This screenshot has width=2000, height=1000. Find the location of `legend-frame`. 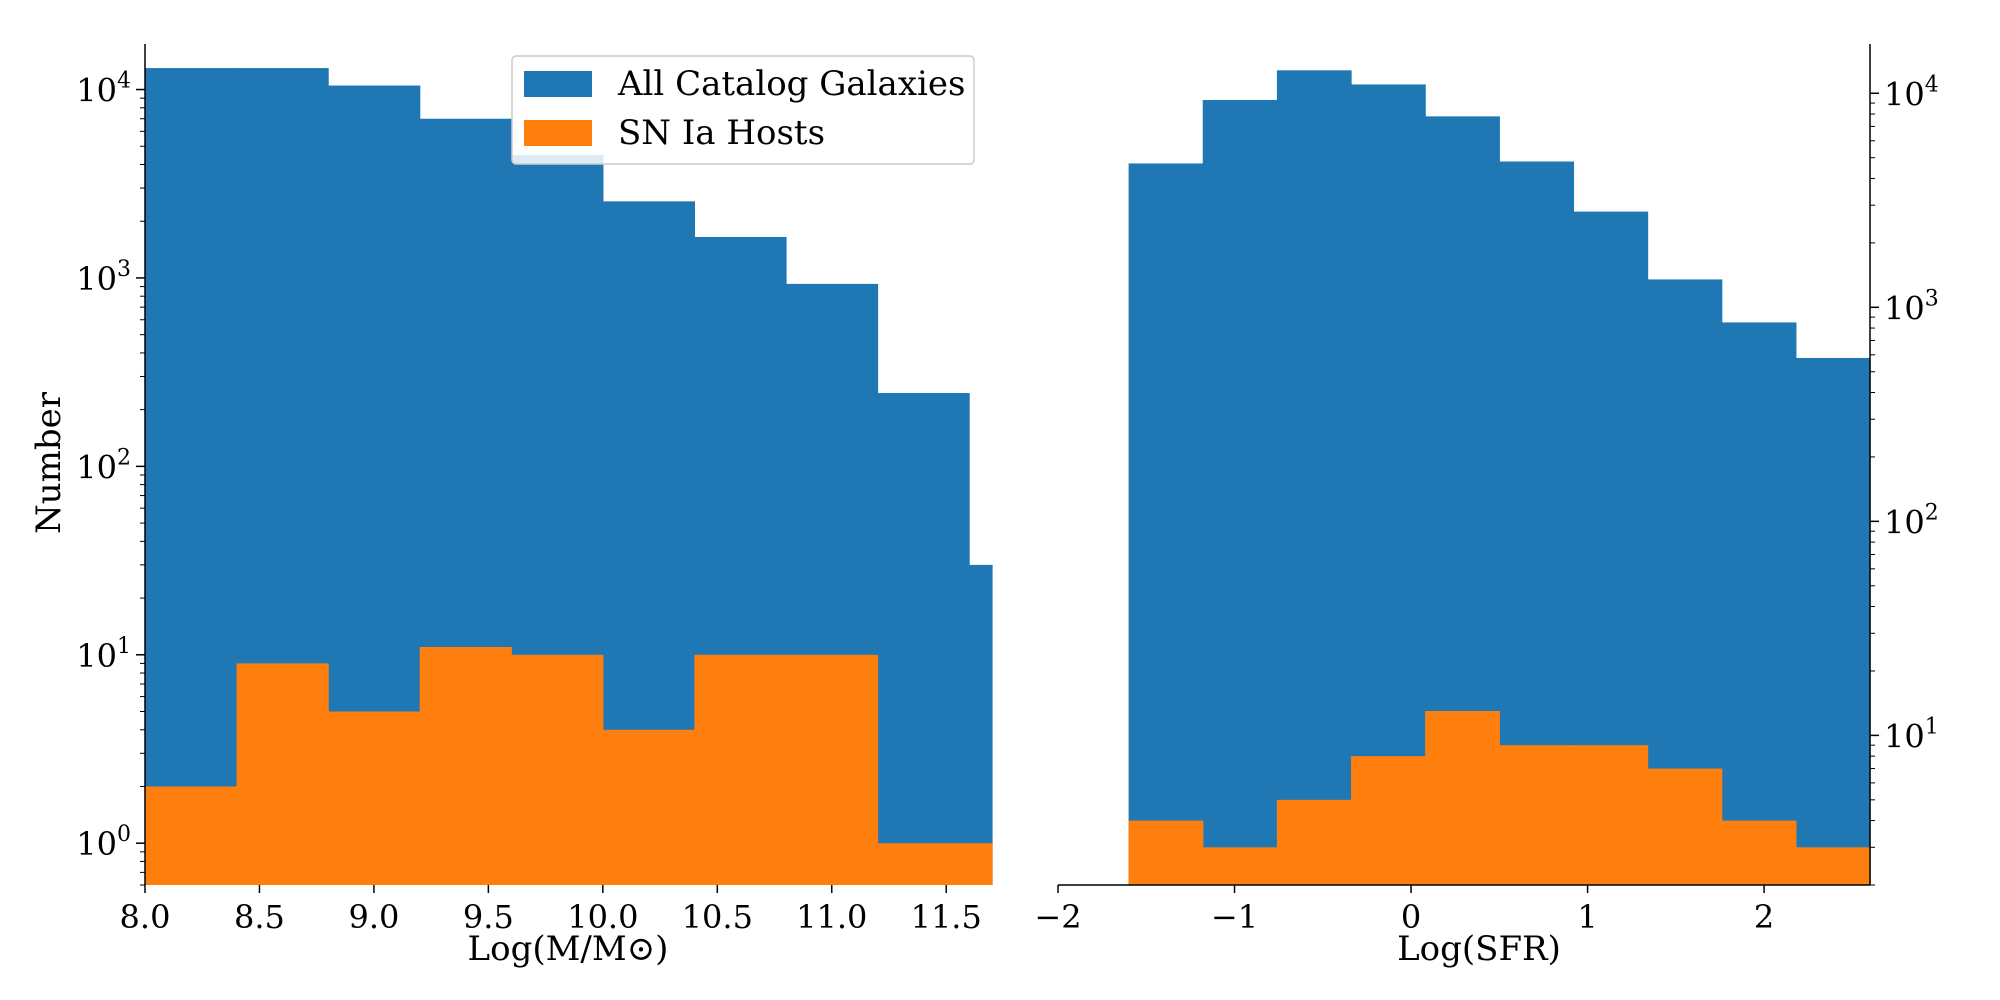

legend-frame is located at coordinates (743, 110).